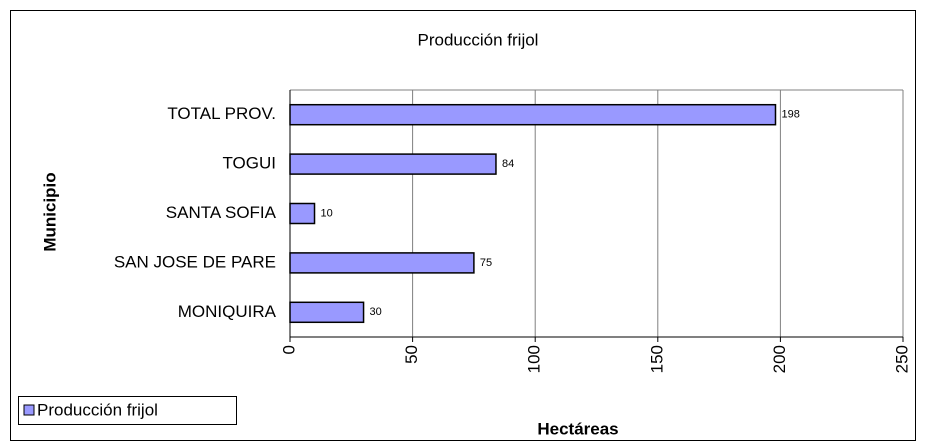 This screenshot has height=442, width=926. I want to click on data-label: 198, so click(790, 115).